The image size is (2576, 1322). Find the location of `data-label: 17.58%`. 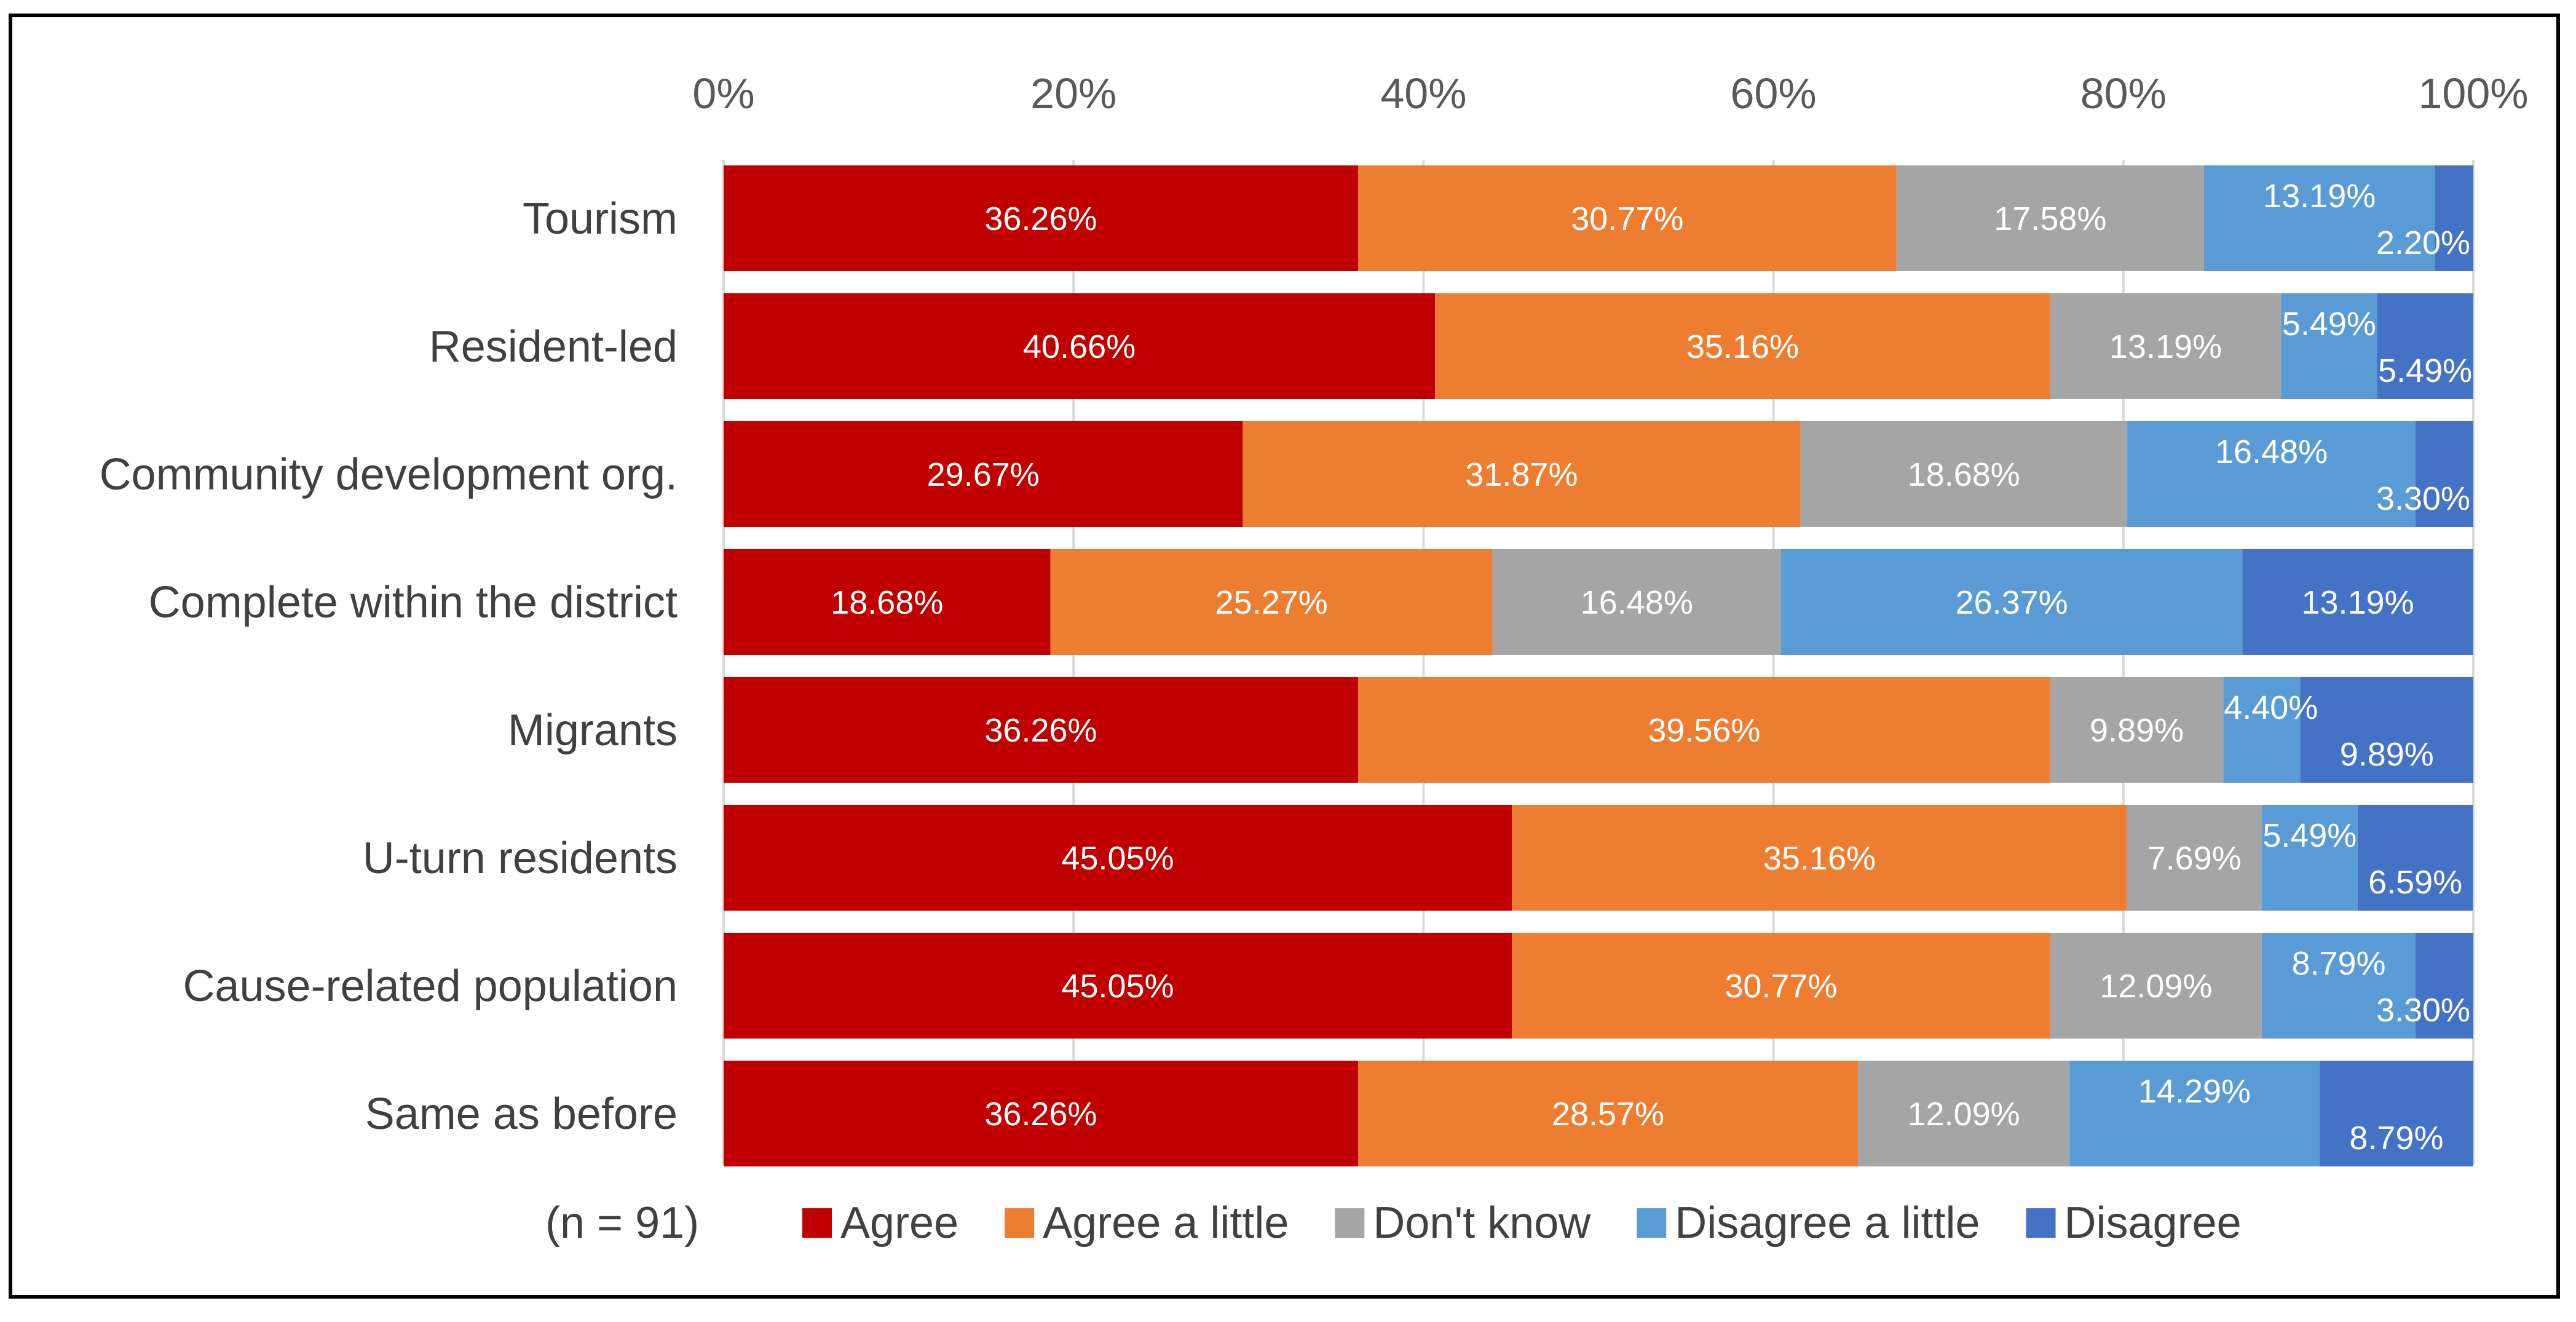

data-label: 17.58% is located at coordinates (2050, 218).